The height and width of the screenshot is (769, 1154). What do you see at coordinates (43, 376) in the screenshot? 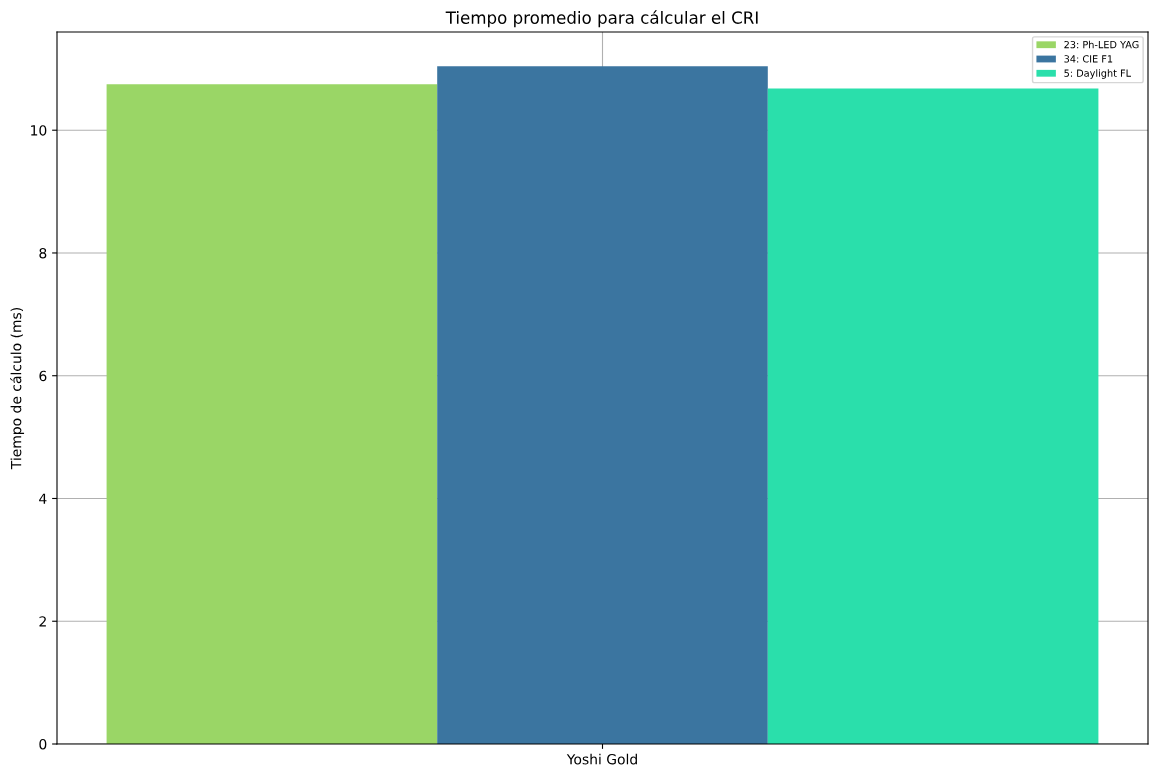
I see `y-tick-label: 6` at bounding box center [43, 376].